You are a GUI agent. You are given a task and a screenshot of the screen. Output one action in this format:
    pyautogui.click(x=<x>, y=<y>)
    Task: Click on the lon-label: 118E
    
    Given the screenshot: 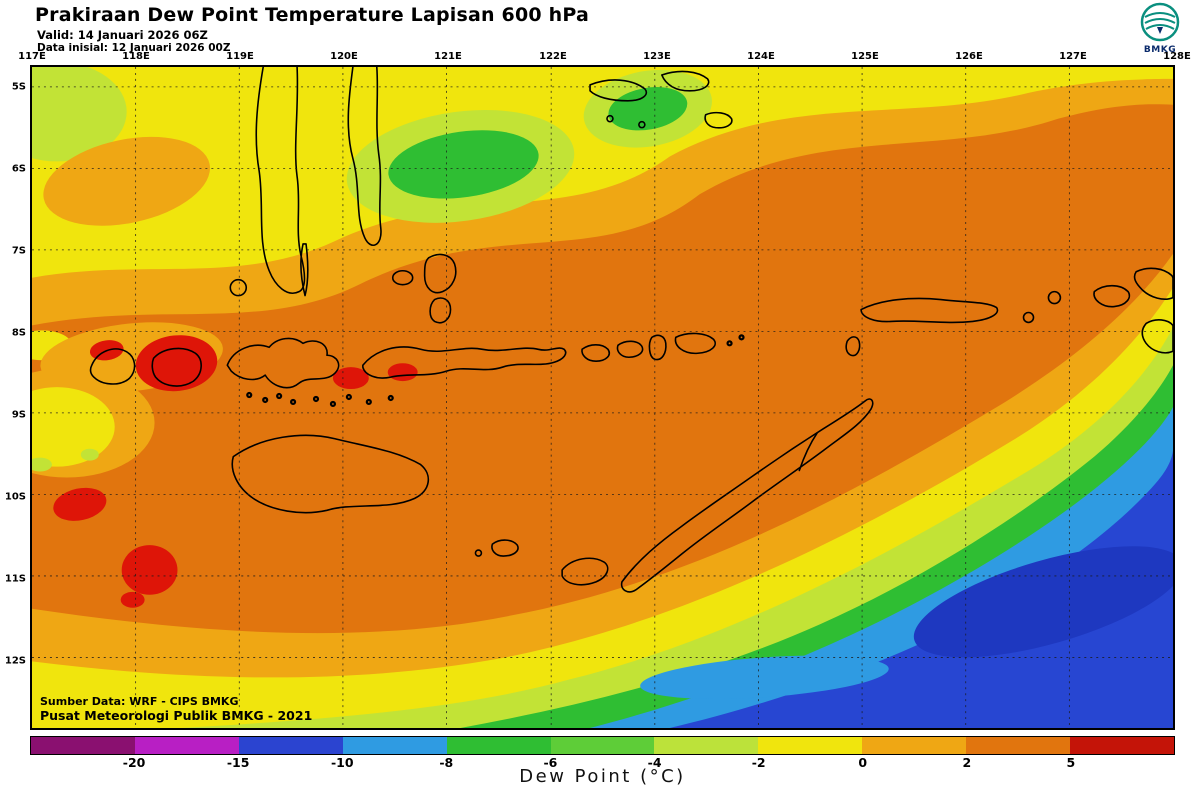 What is the action you would take?
    pyautogui.click(x=136, y=56)
    